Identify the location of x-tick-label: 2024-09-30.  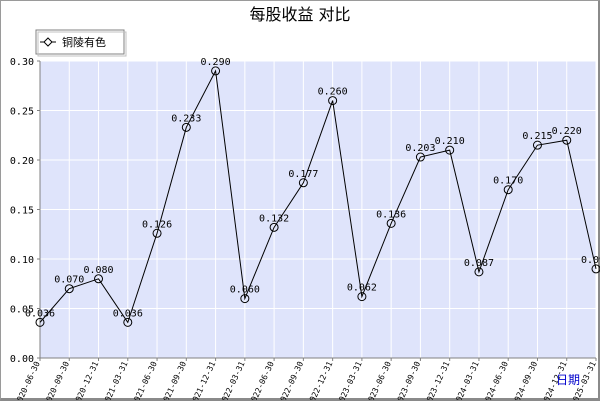
(525, 380).